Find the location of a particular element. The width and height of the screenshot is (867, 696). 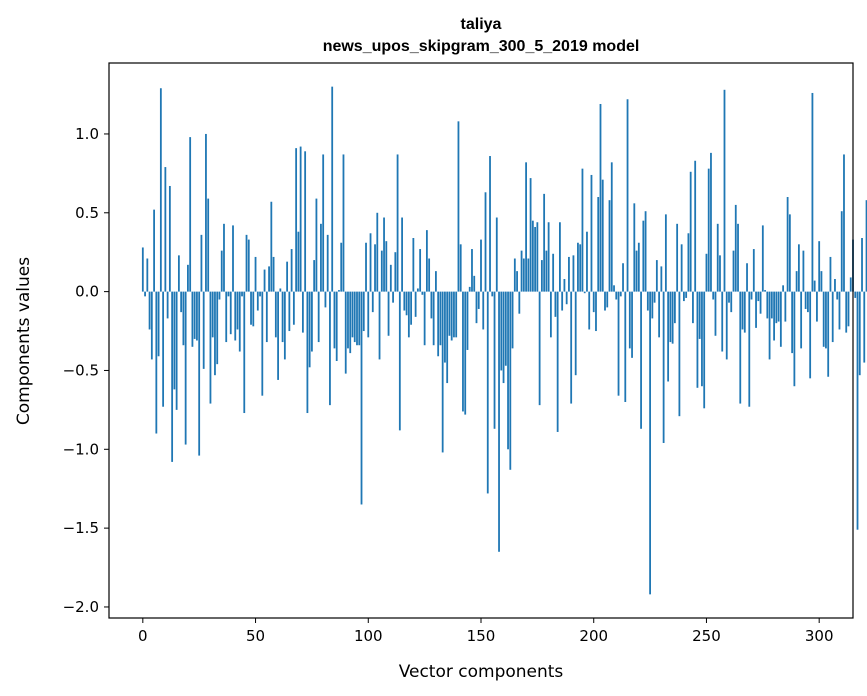

y-tick-label-4: 0.0 is located at coordinates (87, 292).